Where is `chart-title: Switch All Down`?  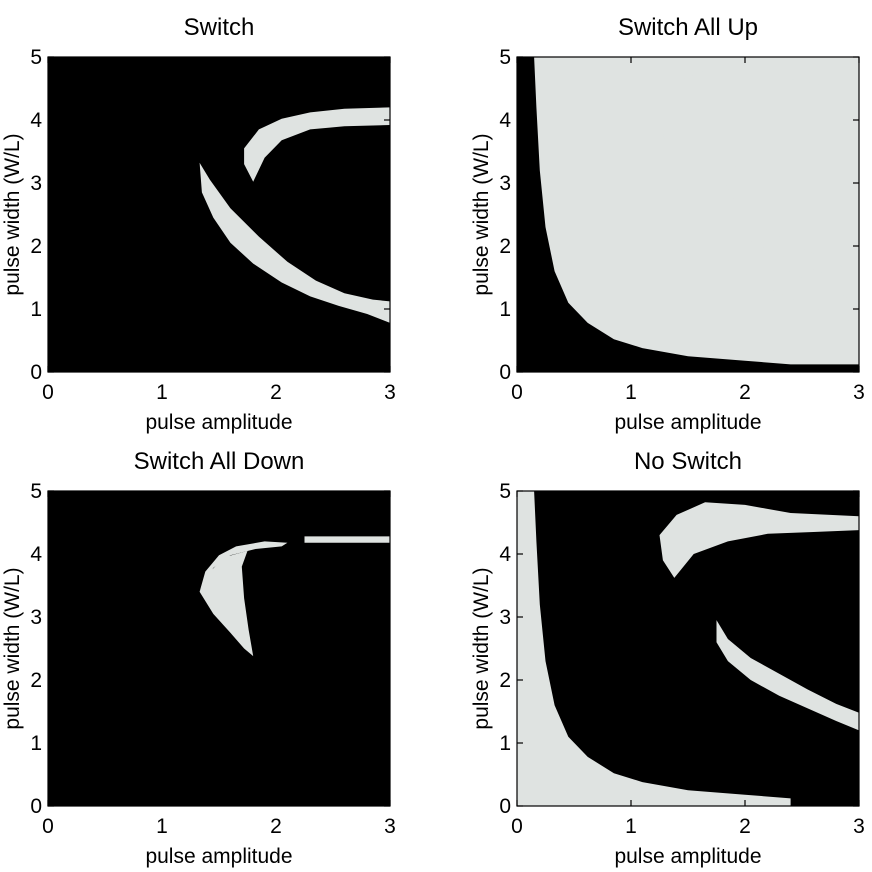 chart-title: Switch All Down is located at coordinates (219, 461).